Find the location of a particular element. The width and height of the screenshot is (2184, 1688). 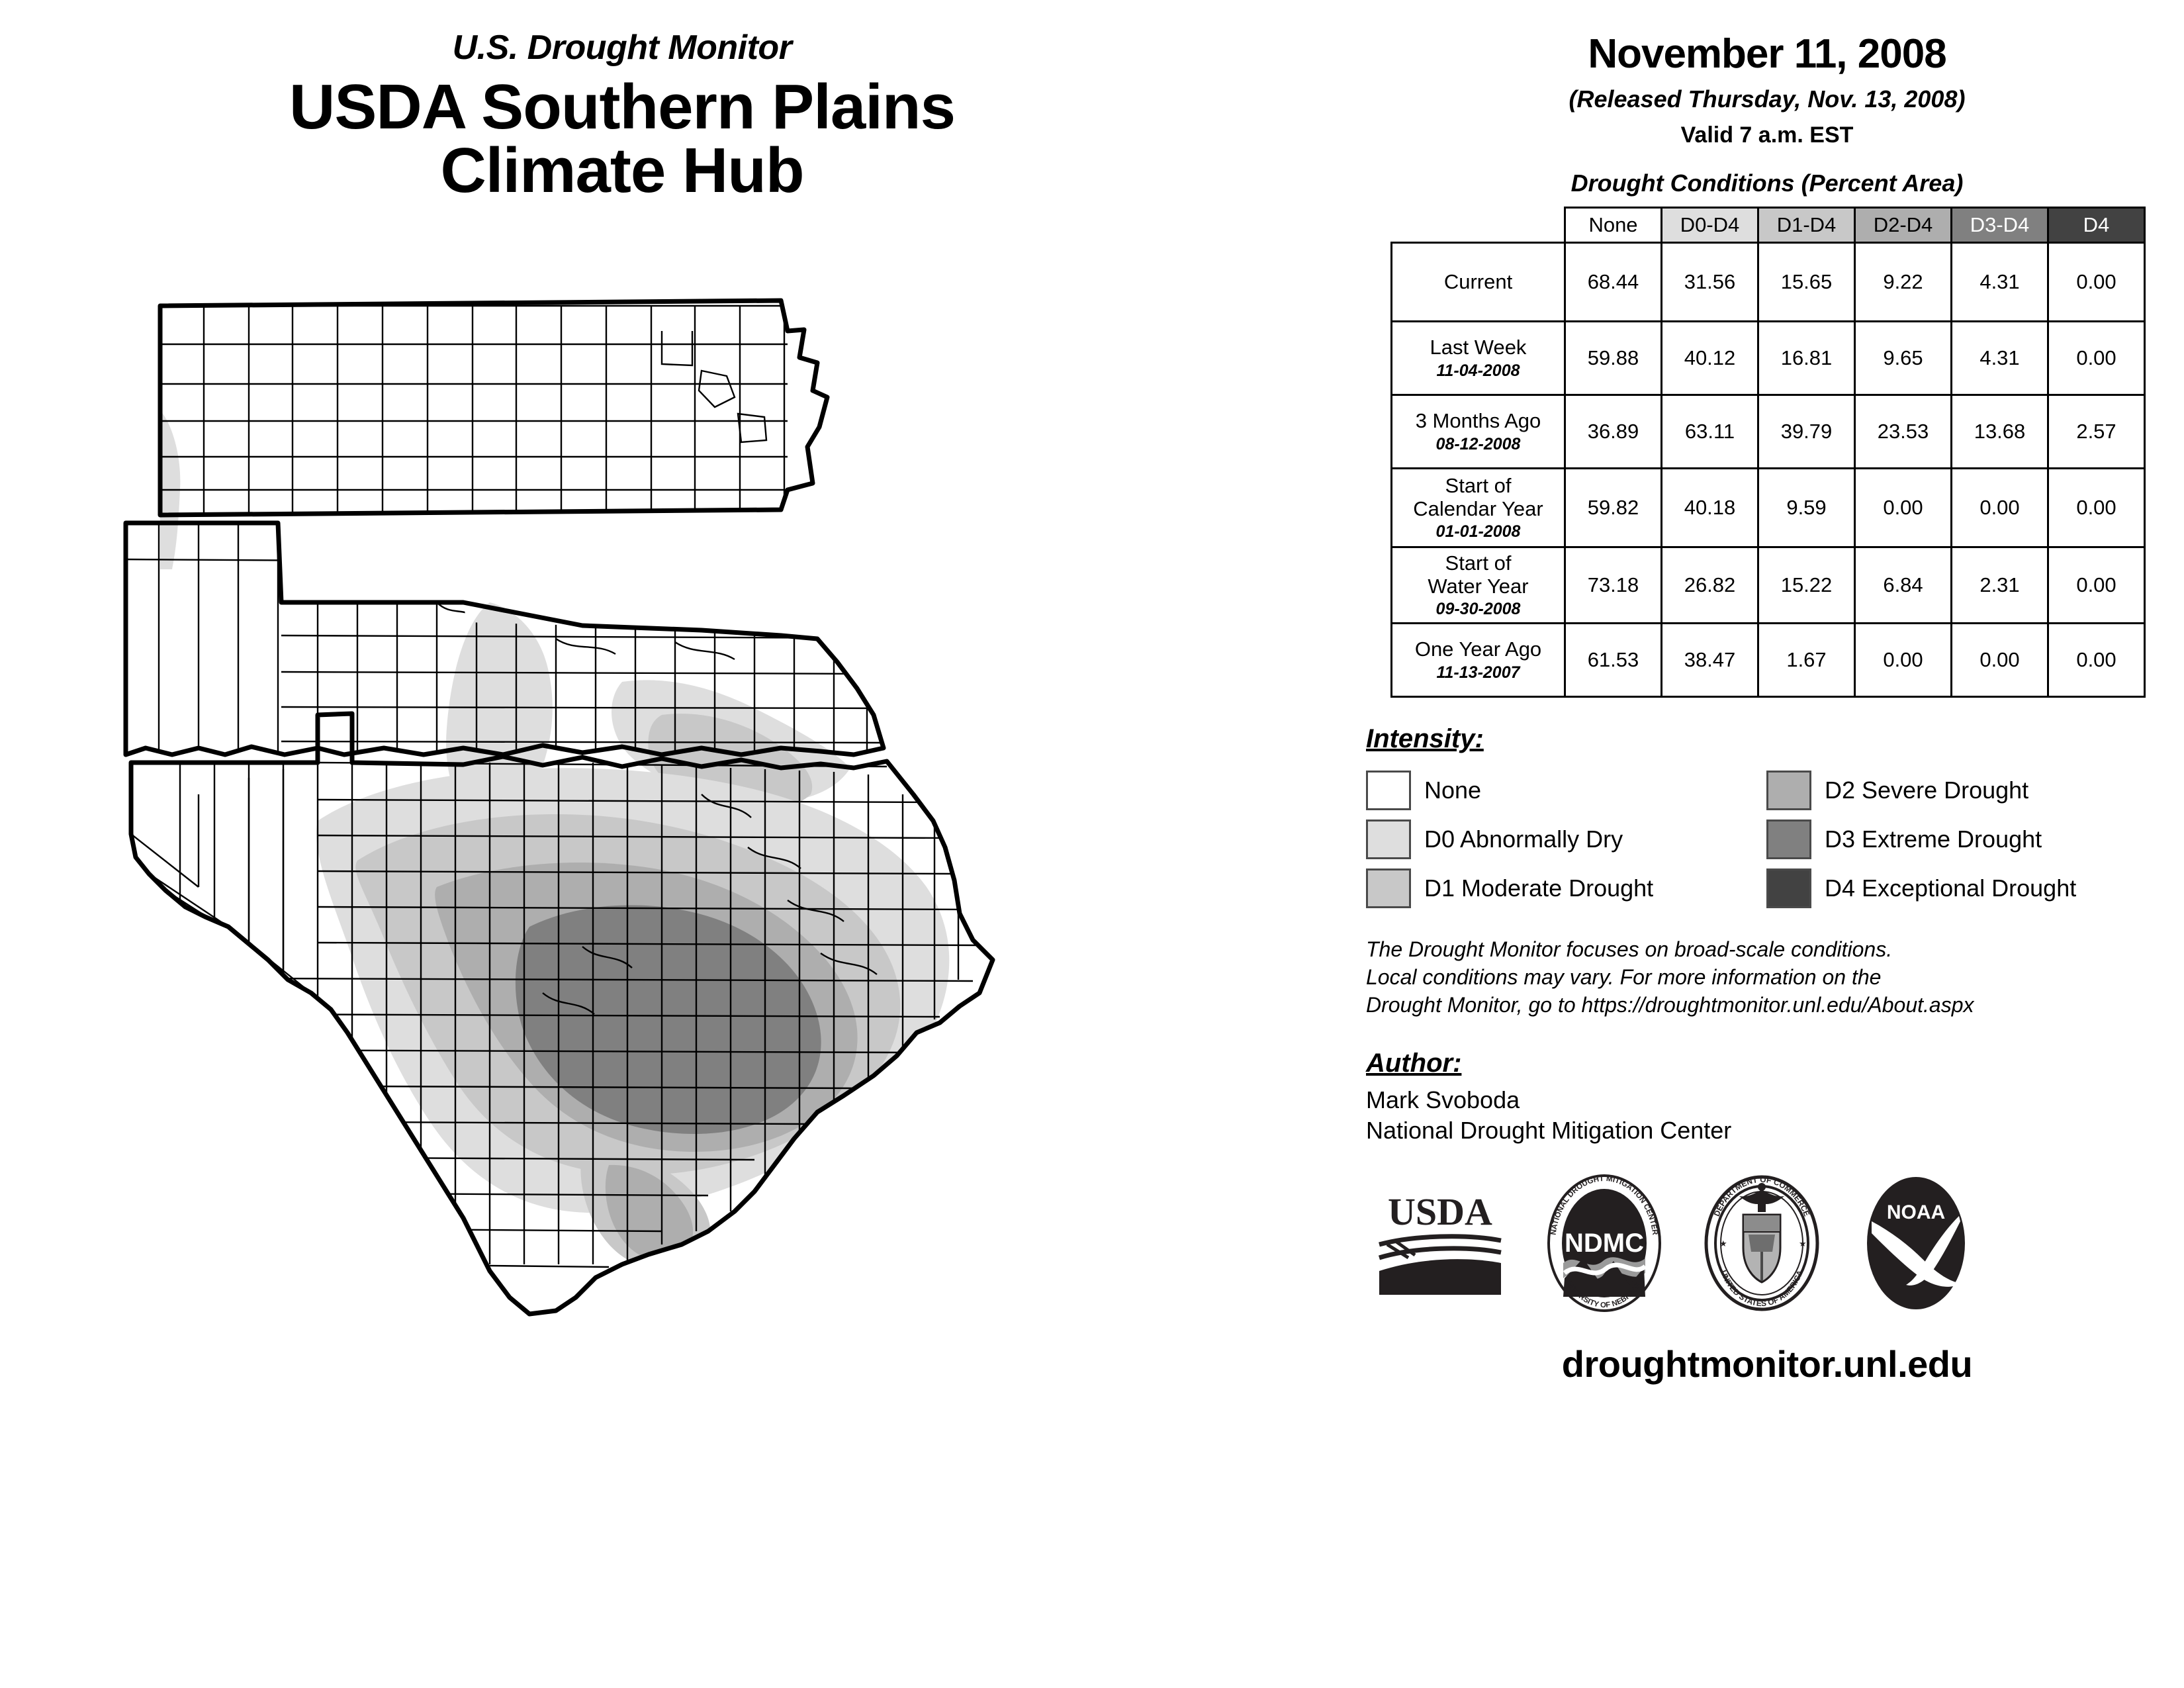

row-label-one-year-ago: One Year Ago 11-13-2007 is located at coordinates (1478, 660).